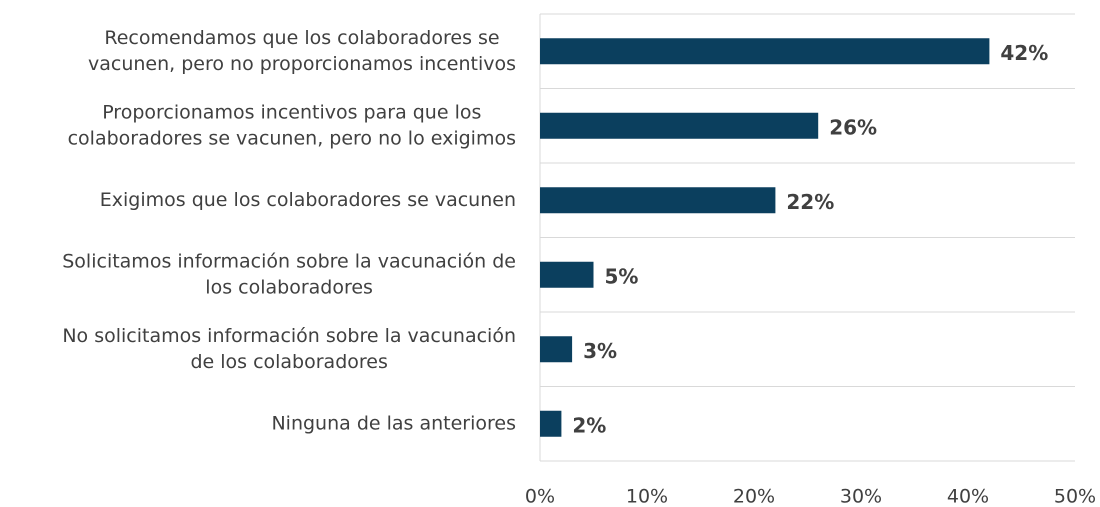 Image resolution: width=1100 pixels, height=507 pixels. I want to click on value-label: 26%, so click(853, 127).